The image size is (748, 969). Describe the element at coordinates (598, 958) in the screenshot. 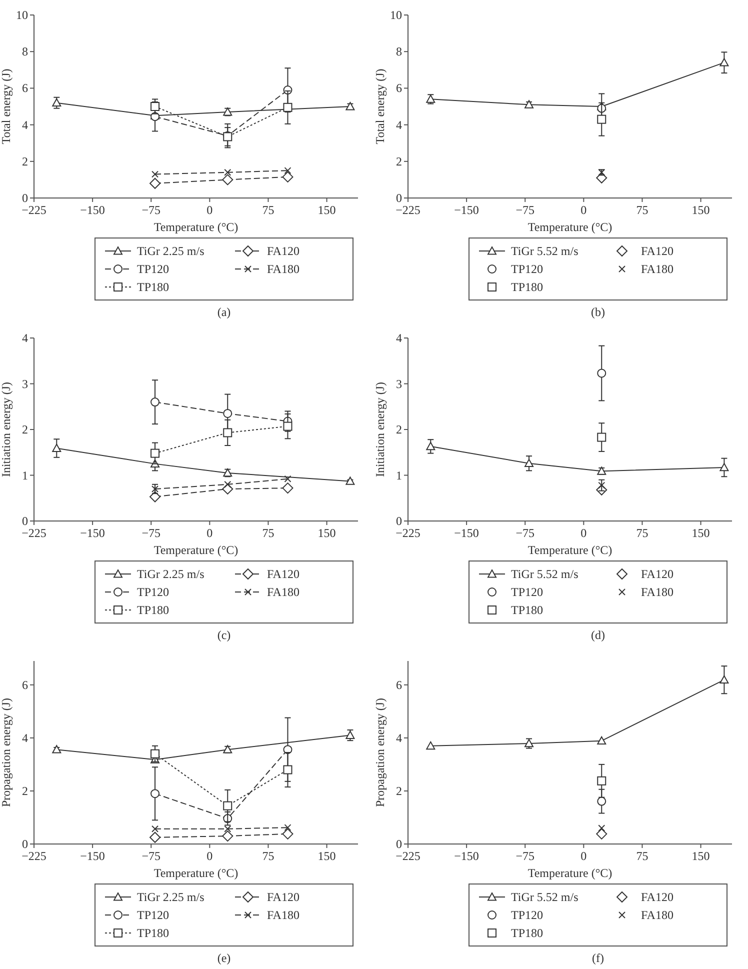

I see `text: (f)` at that location.